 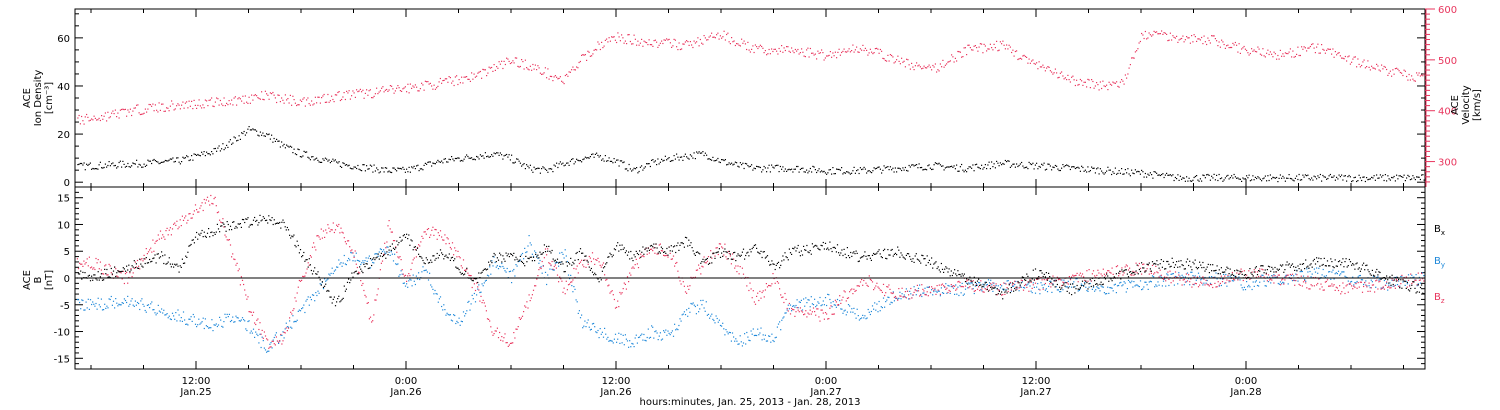 I want to click on bx-point, so click(x=183, y=263).